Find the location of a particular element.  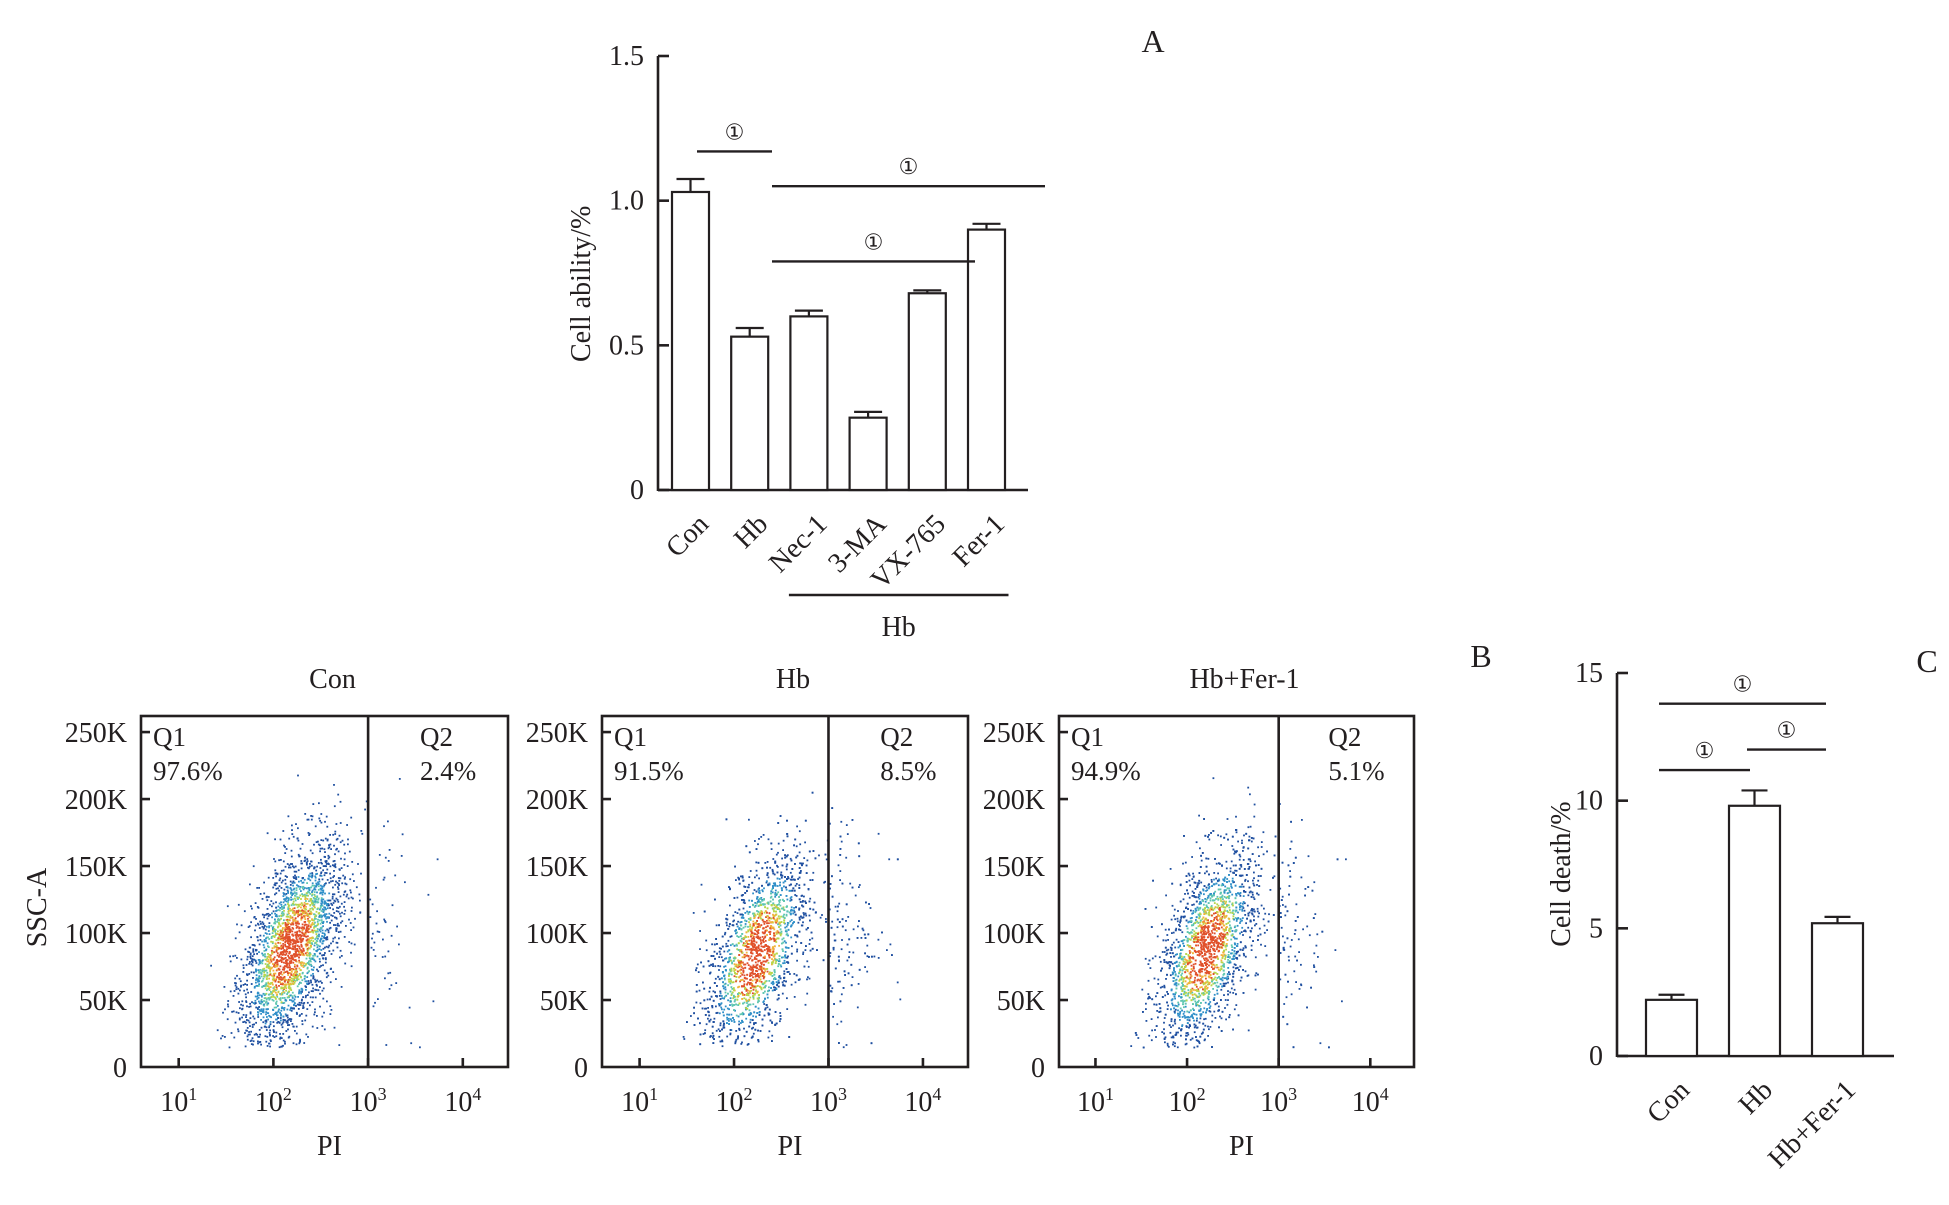

y-tick-label: 100K is located at coordinates (96, 934).